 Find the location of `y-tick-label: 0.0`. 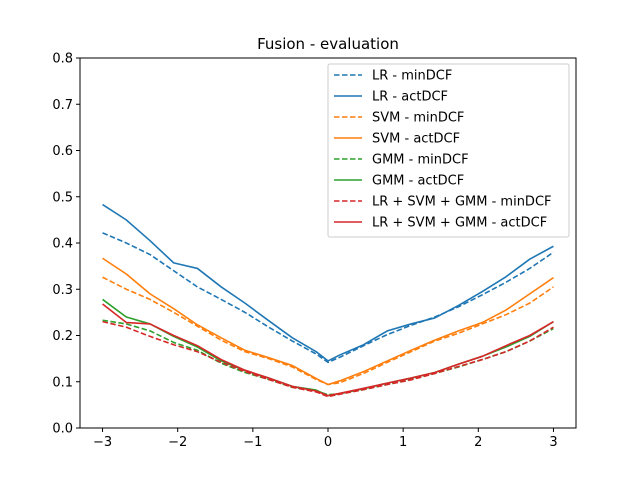

y-tick-label: 0.0 is located at coordinates (62, 429).